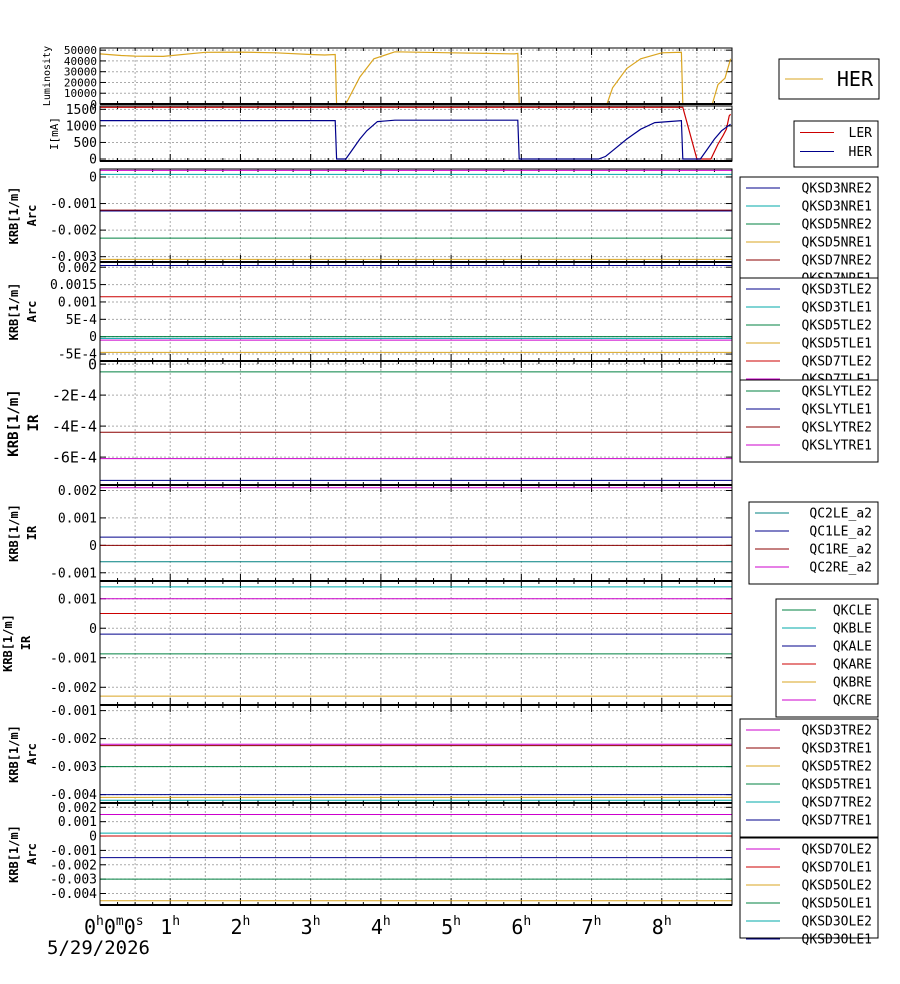 The height and width of the screenshot is (984, 900). What do you see at coordinates (80, 61) in the screenshot?
I see `y-tick-label: 40000` at bounding box center [80, 61].